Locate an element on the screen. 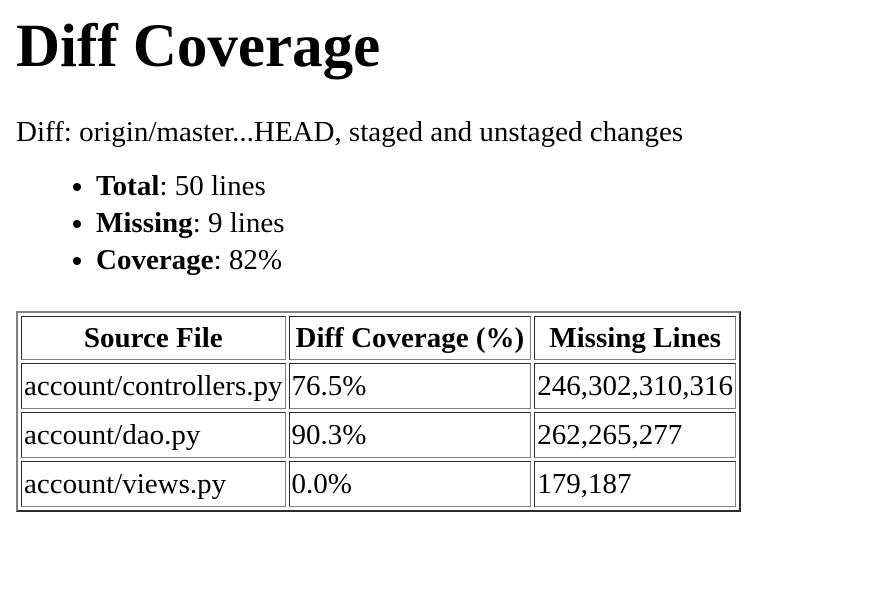  summary-item-coverage: Coverage: 82% is located at coordinates (491, 260).